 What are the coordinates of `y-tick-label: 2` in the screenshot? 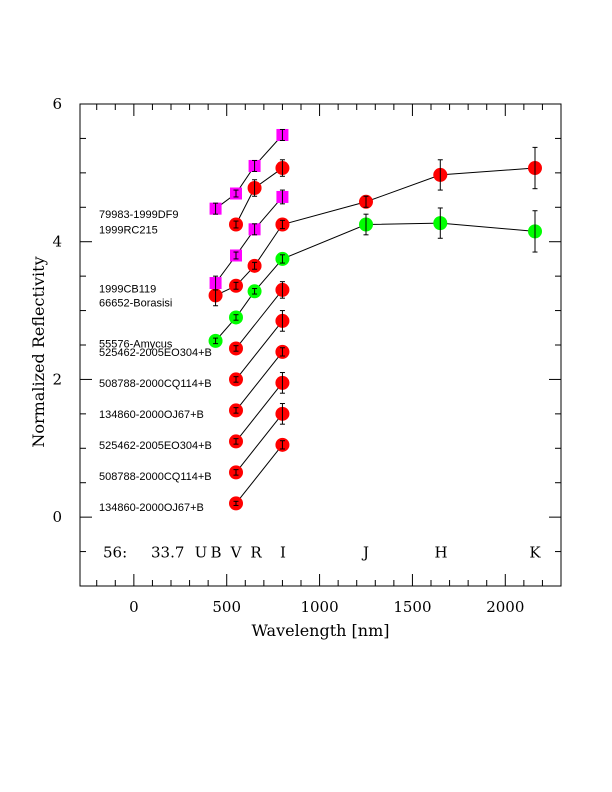 It's located at (57, 379).